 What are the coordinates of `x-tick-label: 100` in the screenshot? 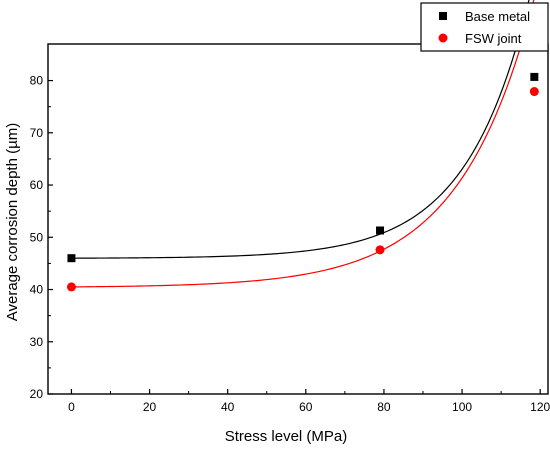 It's located at (462, 407).